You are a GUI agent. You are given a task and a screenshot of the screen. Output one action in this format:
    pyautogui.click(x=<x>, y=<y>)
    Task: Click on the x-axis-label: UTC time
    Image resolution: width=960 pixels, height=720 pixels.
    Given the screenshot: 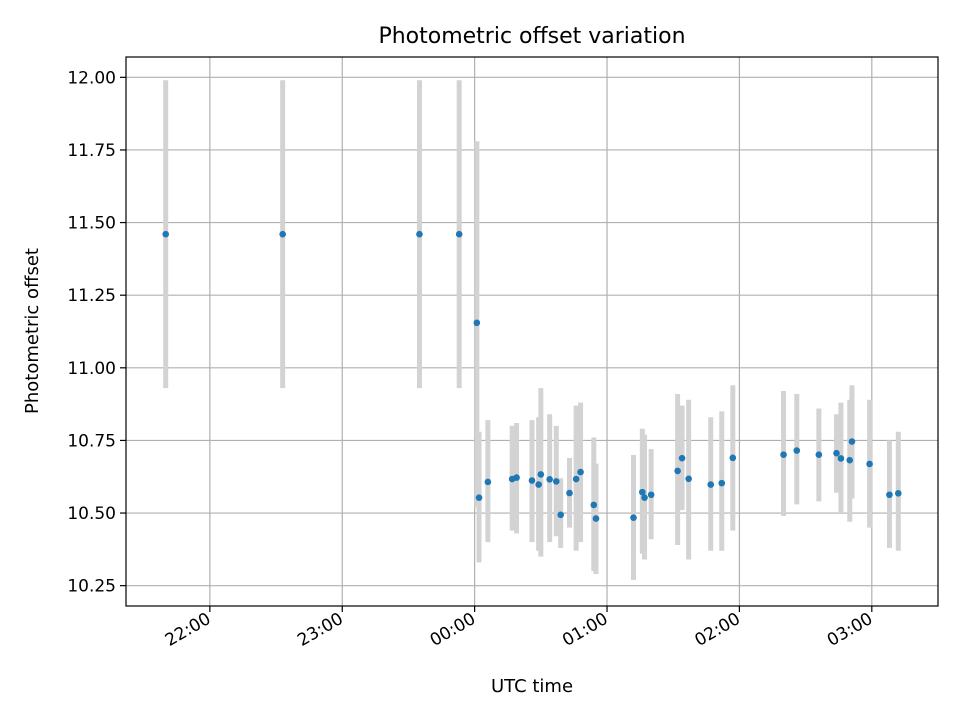 What is the action you would take?
    pyautogui.click(x=532, y=686)
    